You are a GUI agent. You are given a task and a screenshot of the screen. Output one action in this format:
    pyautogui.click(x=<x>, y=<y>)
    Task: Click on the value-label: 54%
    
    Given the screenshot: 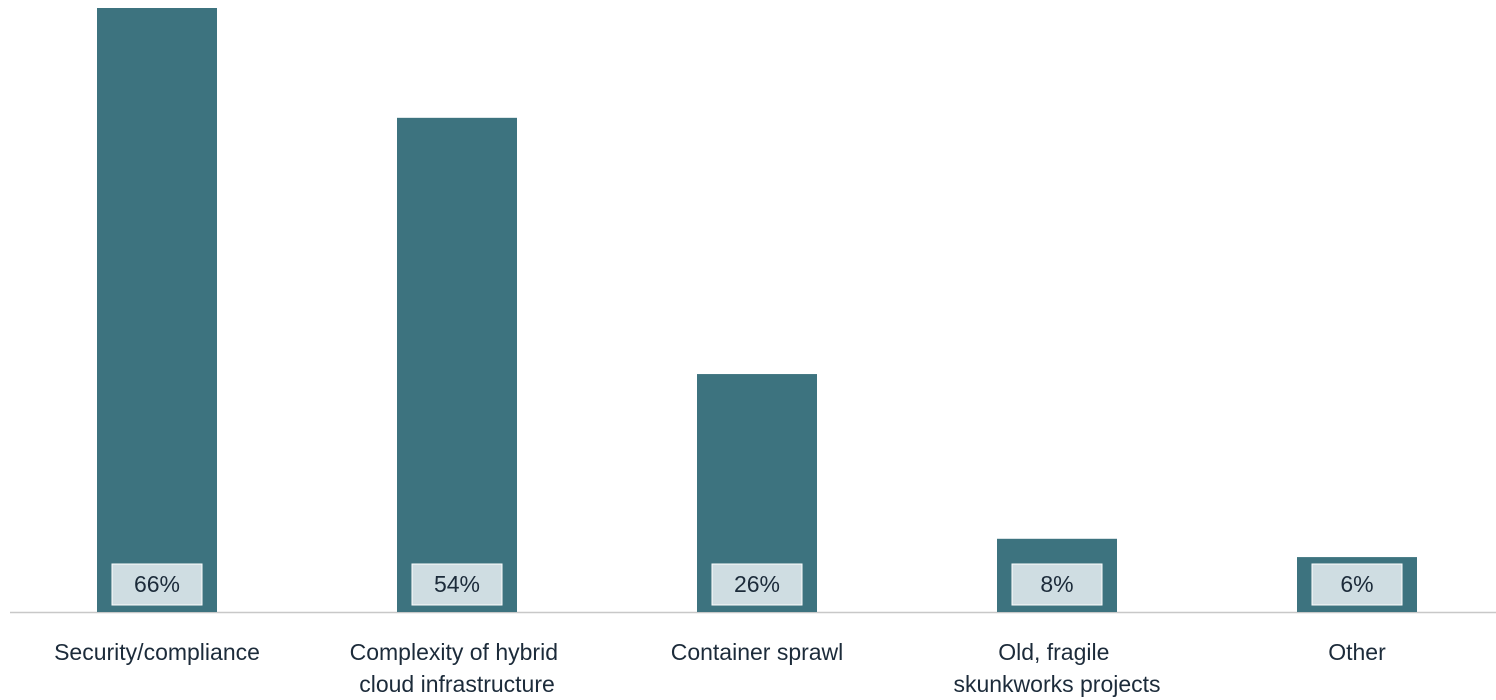 What is the action you would take?
    pyautogui.click(x=457, y=584)
    